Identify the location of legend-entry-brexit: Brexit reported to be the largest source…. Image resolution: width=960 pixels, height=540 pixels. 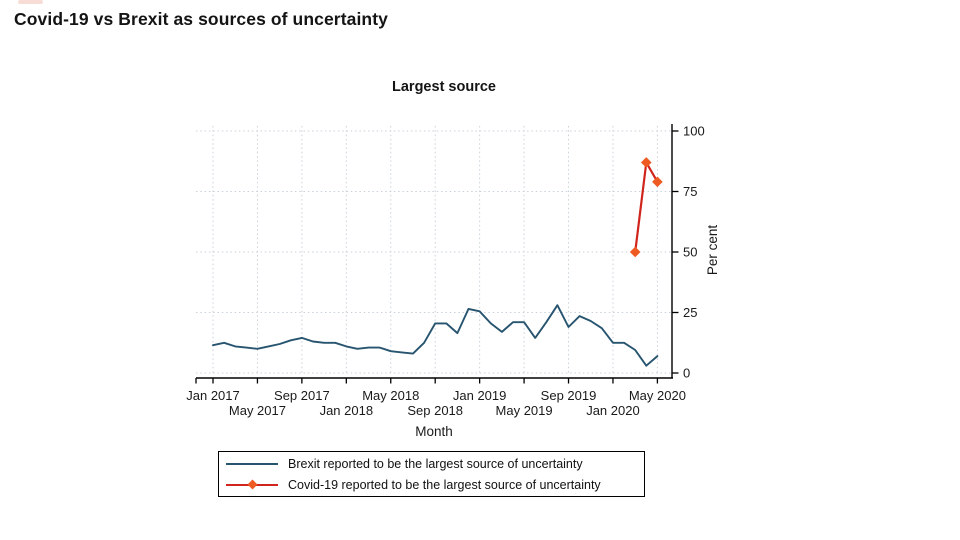
(431, 463).